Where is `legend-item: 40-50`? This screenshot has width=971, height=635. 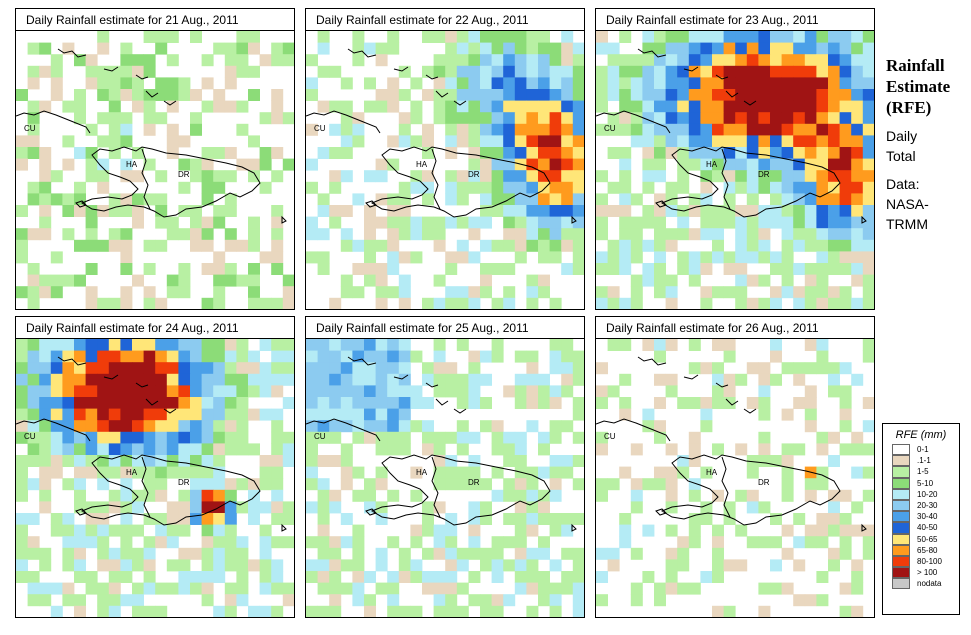 legend-item: 40-50 is located at coordinates (921, 528).